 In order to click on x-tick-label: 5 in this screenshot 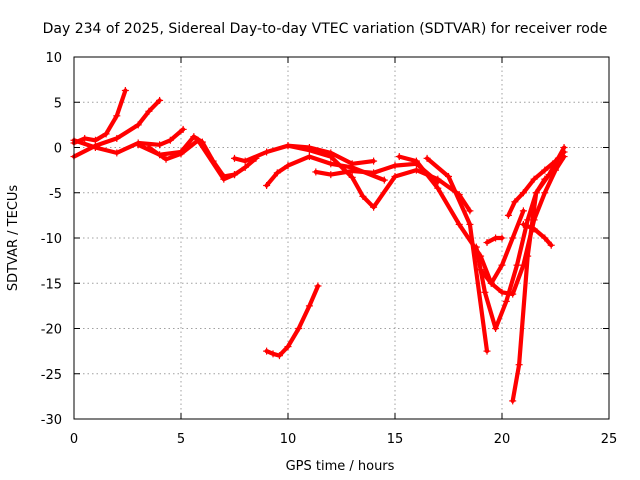, I will do `click(181, 439)`.